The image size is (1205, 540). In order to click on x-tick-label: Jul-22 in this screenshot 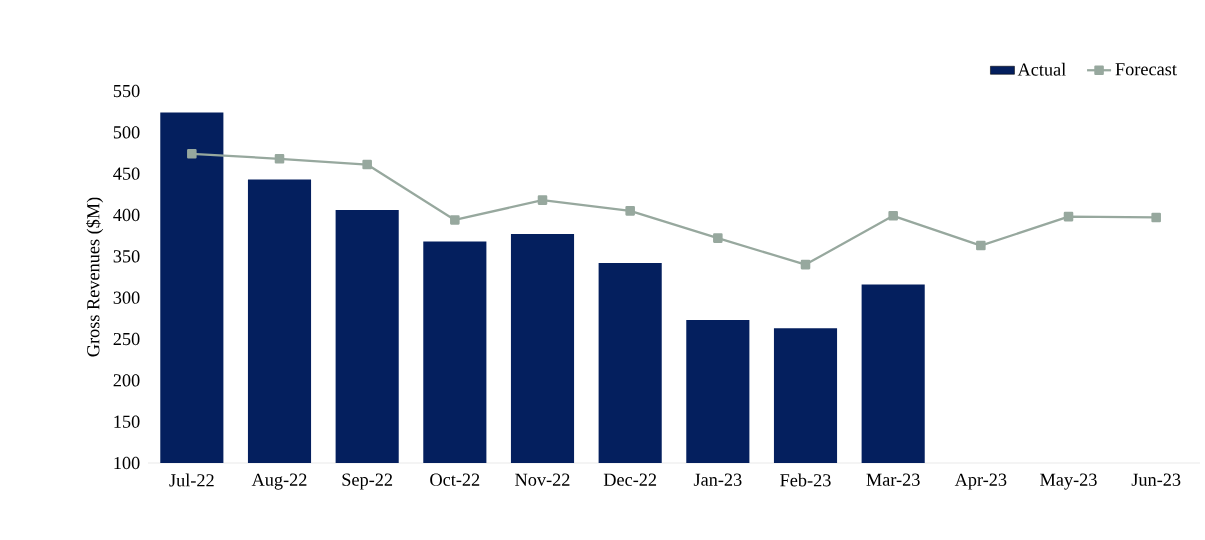, I will do `click(191, 480)`.